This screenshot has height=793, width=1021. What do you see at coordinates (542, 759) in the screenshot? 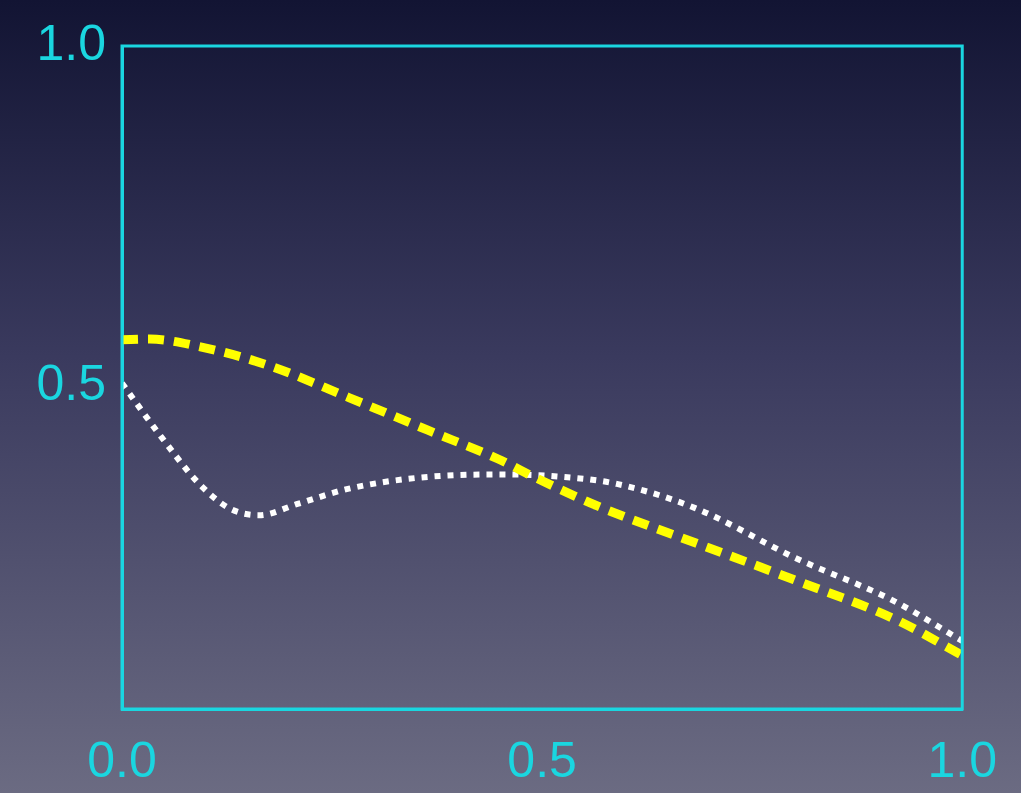
I see `x-tick-label: 0.5` at bounding box center [542, 759].